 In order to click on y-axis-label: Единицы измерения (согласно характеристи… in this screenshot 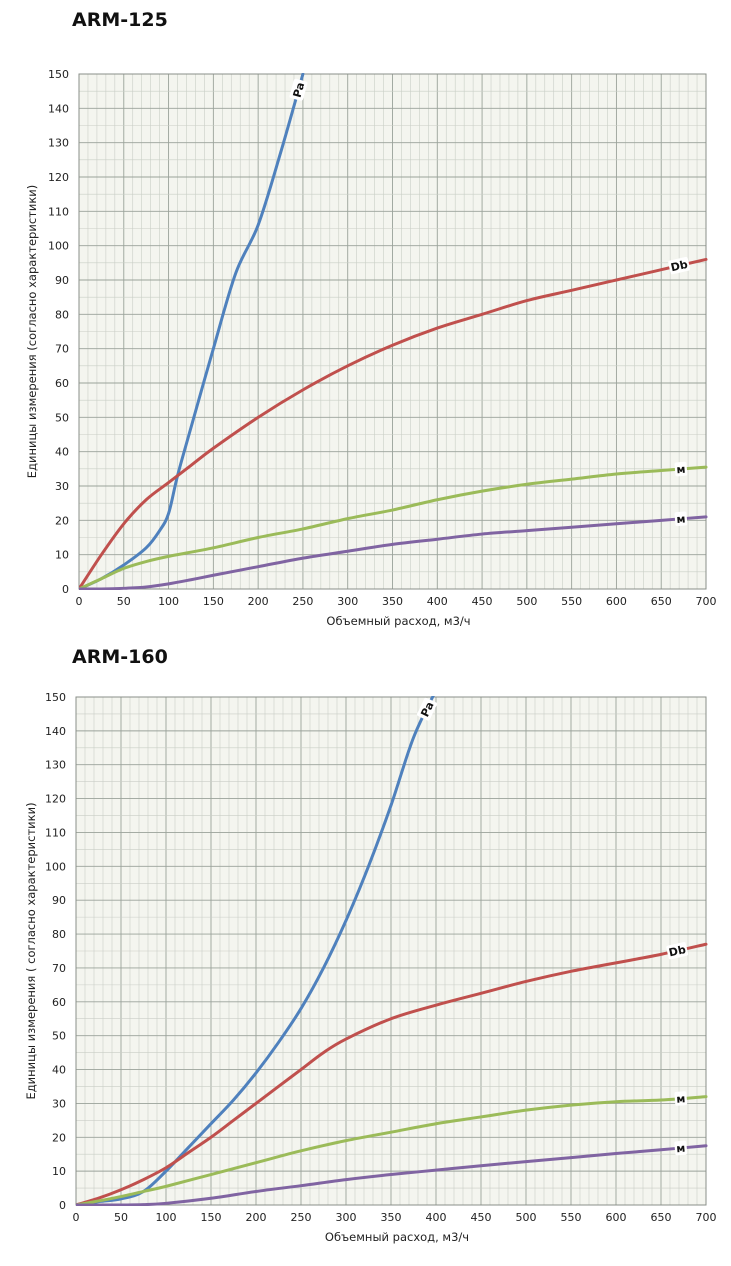, I will do `click(32, 331)`.